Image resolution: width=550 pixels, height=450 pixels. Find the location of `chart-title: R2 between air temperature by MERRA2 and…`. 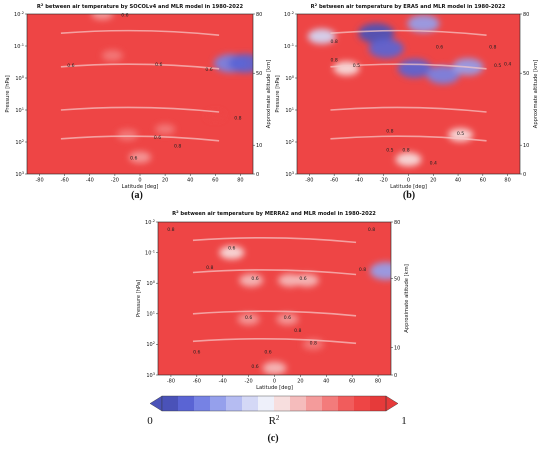

chart-title: R2 between air temperature by MERRA2 and… is located at coordinates (274, 213).